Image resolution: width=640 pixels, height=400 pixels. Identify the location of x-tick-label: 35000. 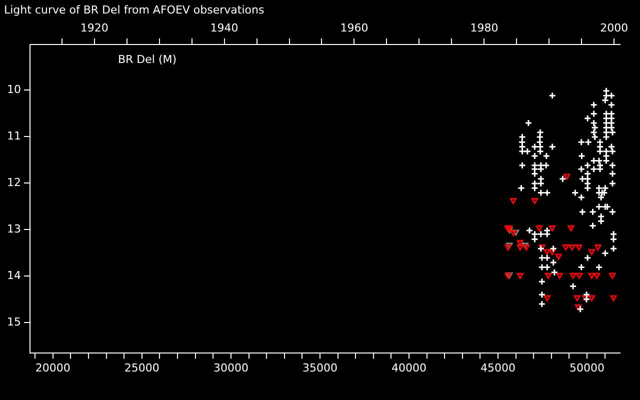
(320, 367).